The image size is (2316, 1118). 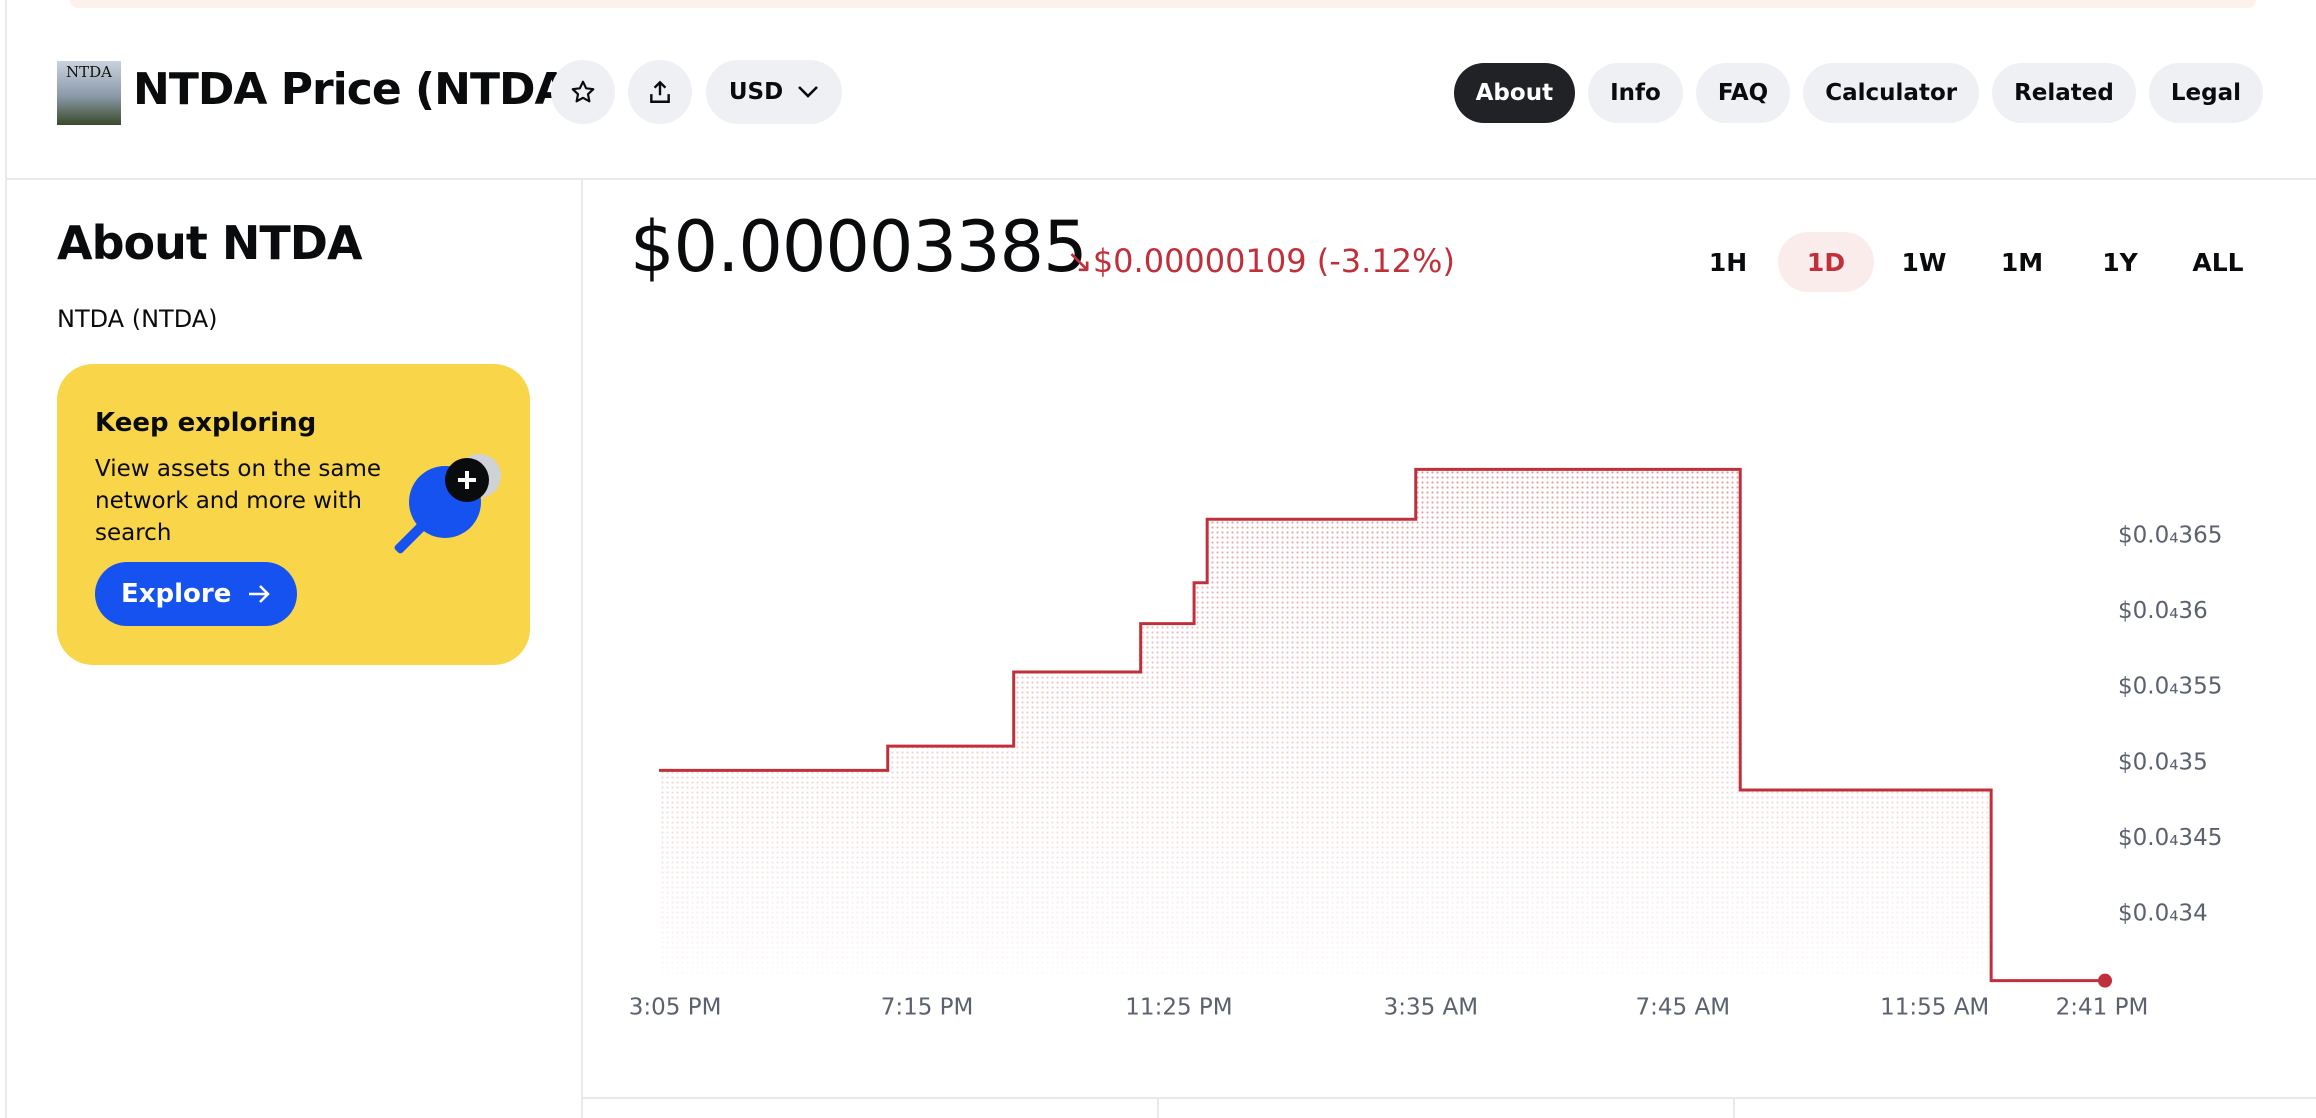 I want to click on button-label: Explore, so click(x=176, y=594).